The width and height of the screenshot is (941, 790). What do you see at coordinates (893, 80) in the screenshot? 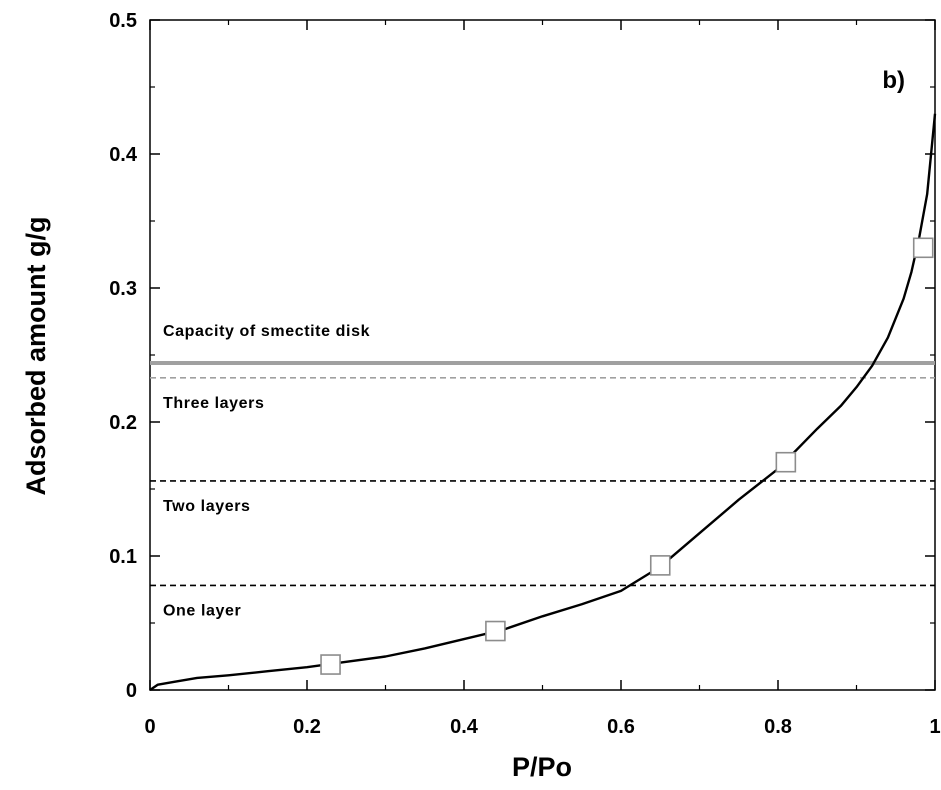
I see `panel-label: b)` at bounding box center [893, 80].